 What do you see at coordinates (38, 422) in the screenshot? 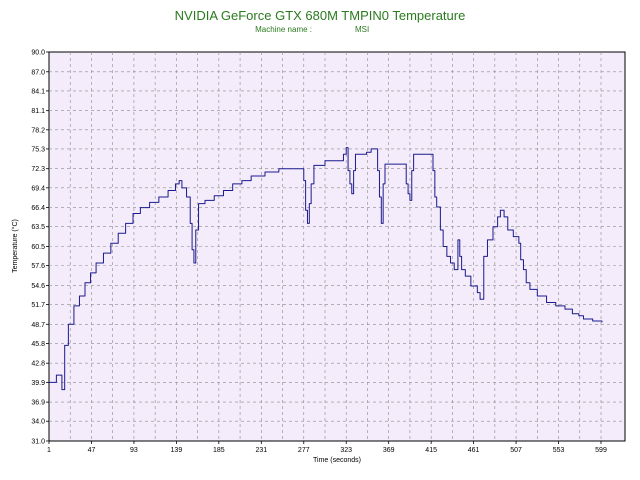
I see `y-tick-label: 34.0` at bounding box center [38, 422].